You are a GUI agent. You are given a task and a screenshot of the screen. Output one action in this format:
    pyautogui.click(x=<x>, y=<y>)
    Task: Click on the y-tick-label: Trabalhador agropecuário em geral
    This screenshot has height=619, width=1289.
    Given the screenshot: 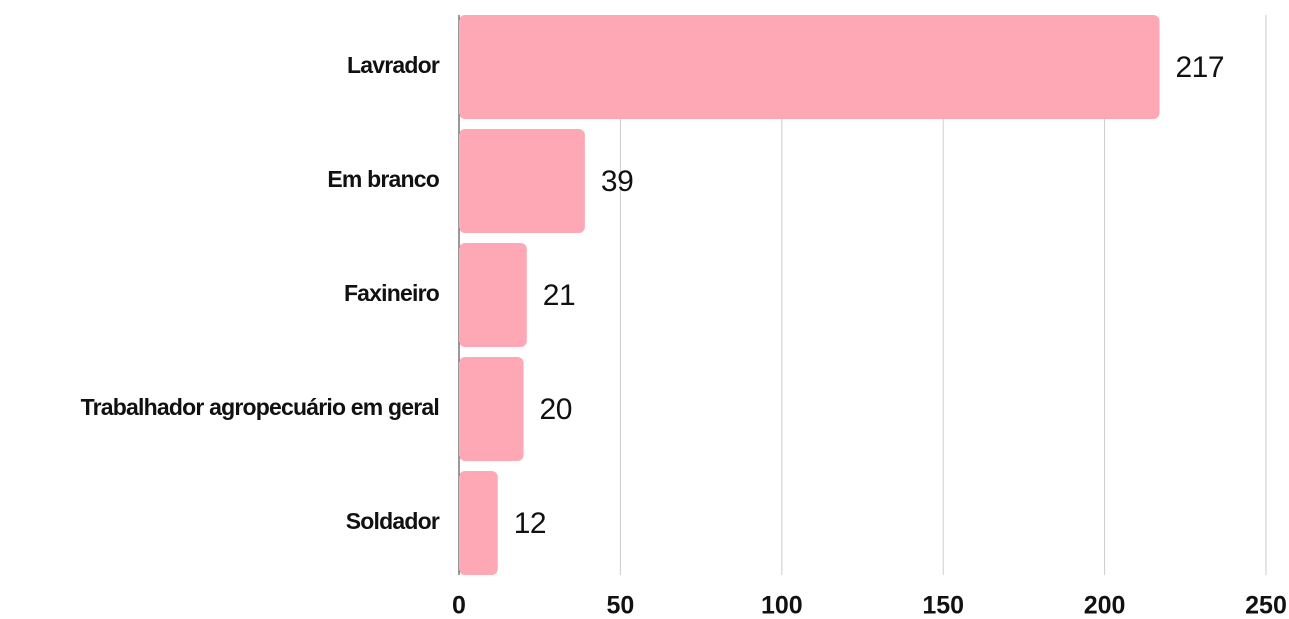 What is the action you would take?
    pyautogui.click(x=260, y=407)
    